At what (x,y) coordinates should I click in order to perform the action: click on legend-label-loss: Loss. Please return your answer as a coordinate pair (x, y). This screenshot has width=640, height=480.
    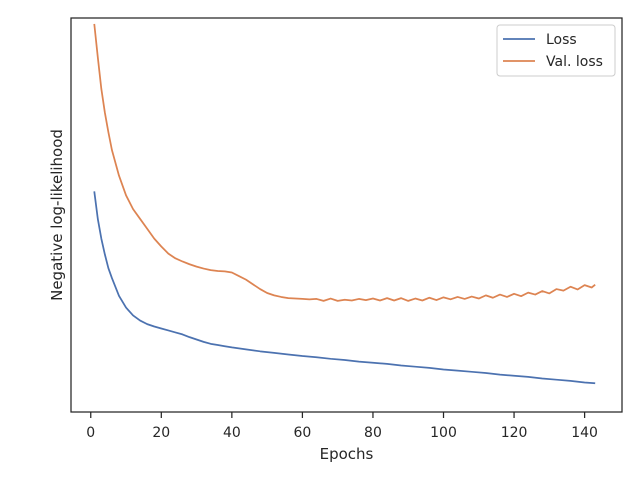
    Looking at the image, I should click on (561, 40).